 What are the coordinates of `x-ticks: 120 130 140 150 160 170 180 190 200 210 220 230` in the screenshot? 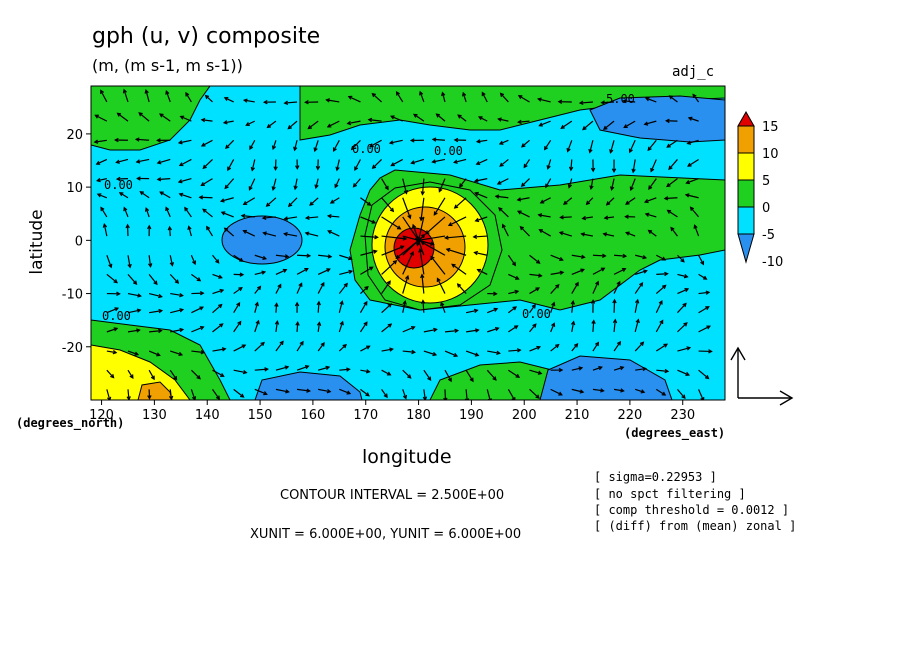 It's located at (392, 411).